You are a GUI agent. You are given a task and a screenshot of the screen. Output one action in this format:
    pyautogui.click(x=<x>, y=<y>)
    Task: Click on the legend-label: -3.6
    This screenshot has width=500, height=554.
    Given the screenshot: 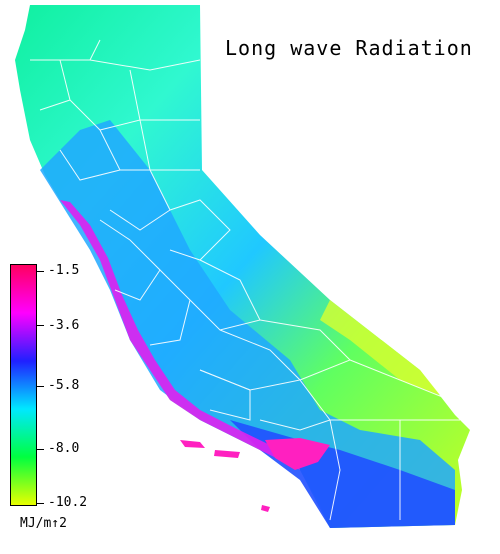 What is the action you would take?
    pyautogui.click(x=64, y=325)
    